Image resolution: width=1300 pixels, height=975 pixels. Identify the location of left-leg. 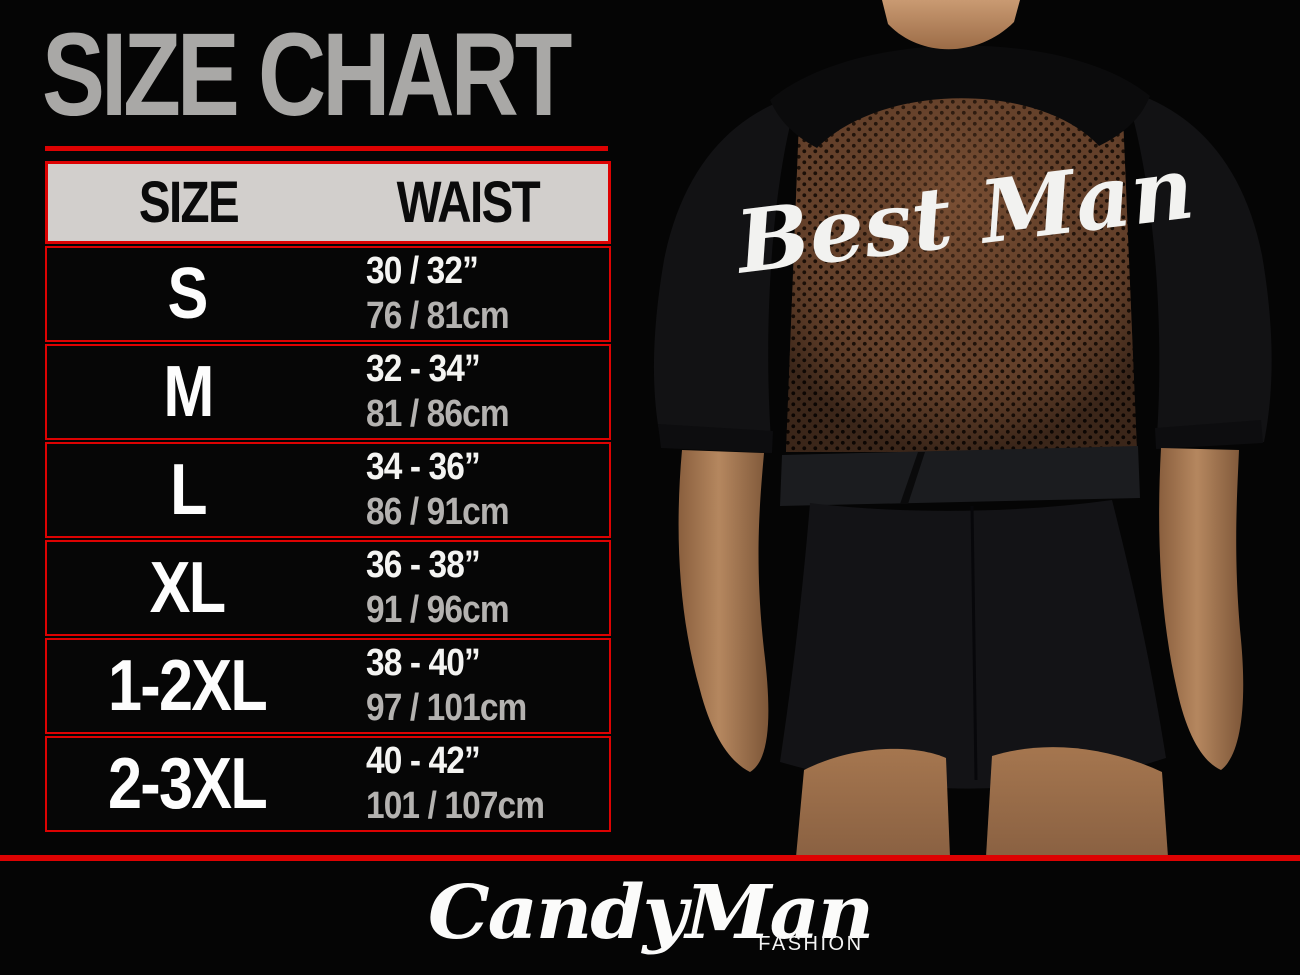
(873, 802).